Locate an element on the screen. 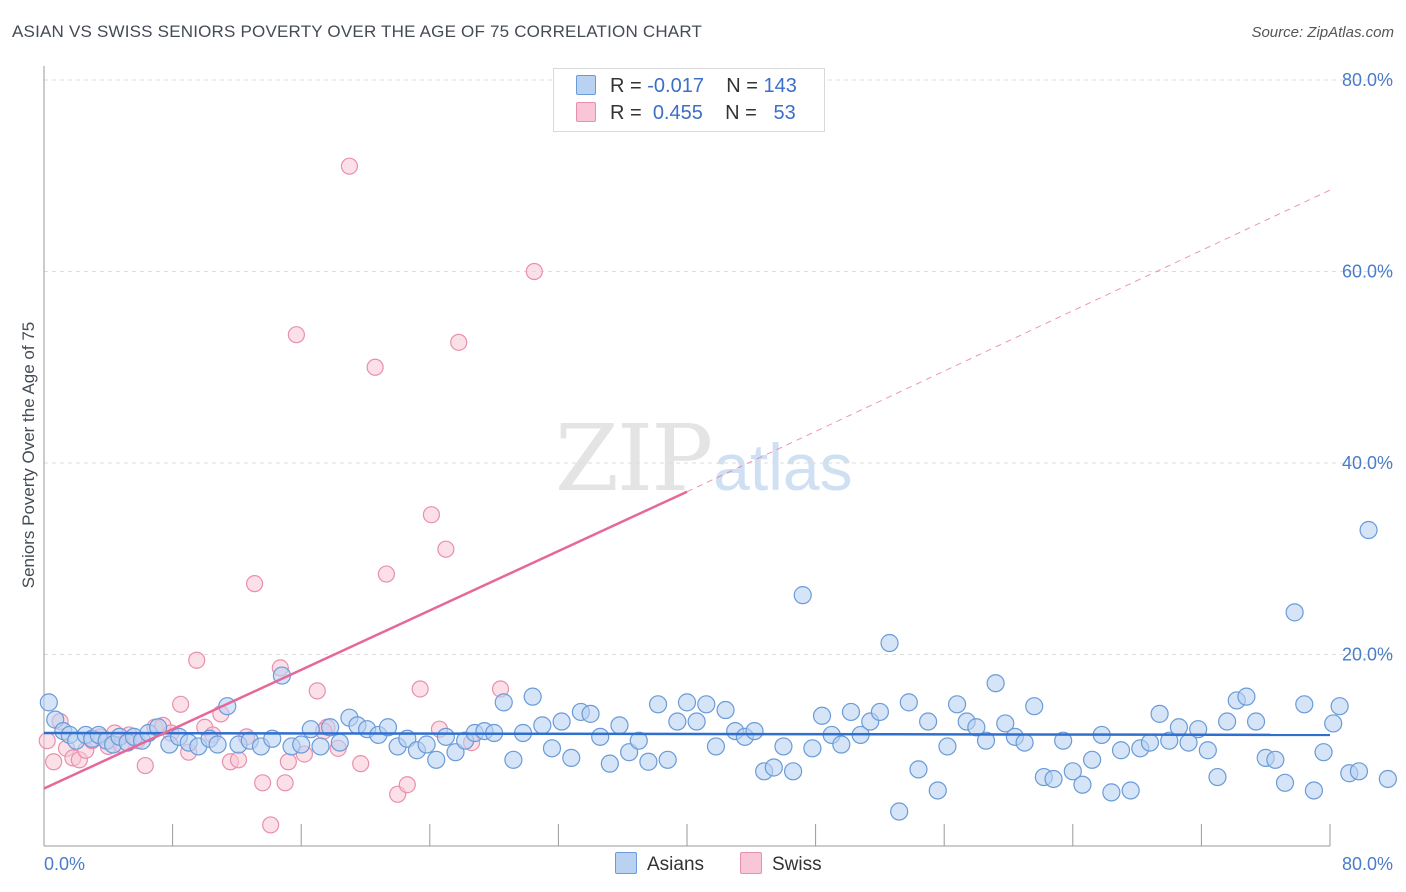  legend-row-swiss: R = 0.455 N = 53 is located at coordinates (686, 115).